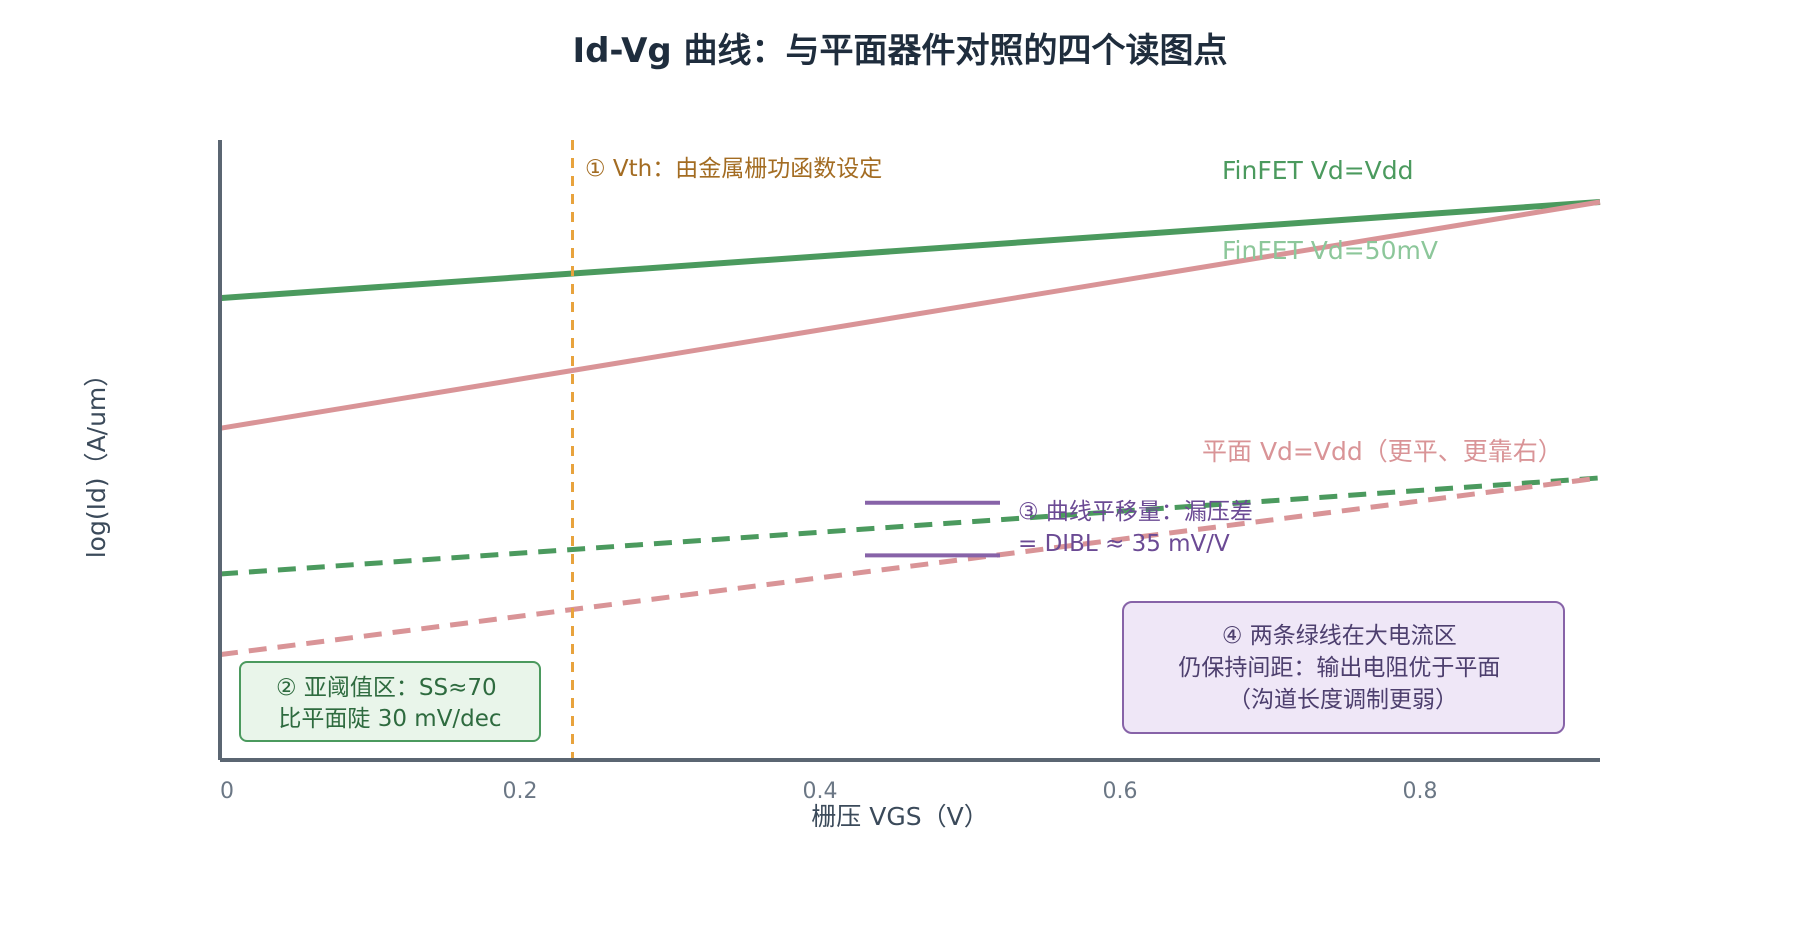  I want to click on annotation-dibl-line-1: ③ 曲线平移量：漏压差, so click(1135, 512).